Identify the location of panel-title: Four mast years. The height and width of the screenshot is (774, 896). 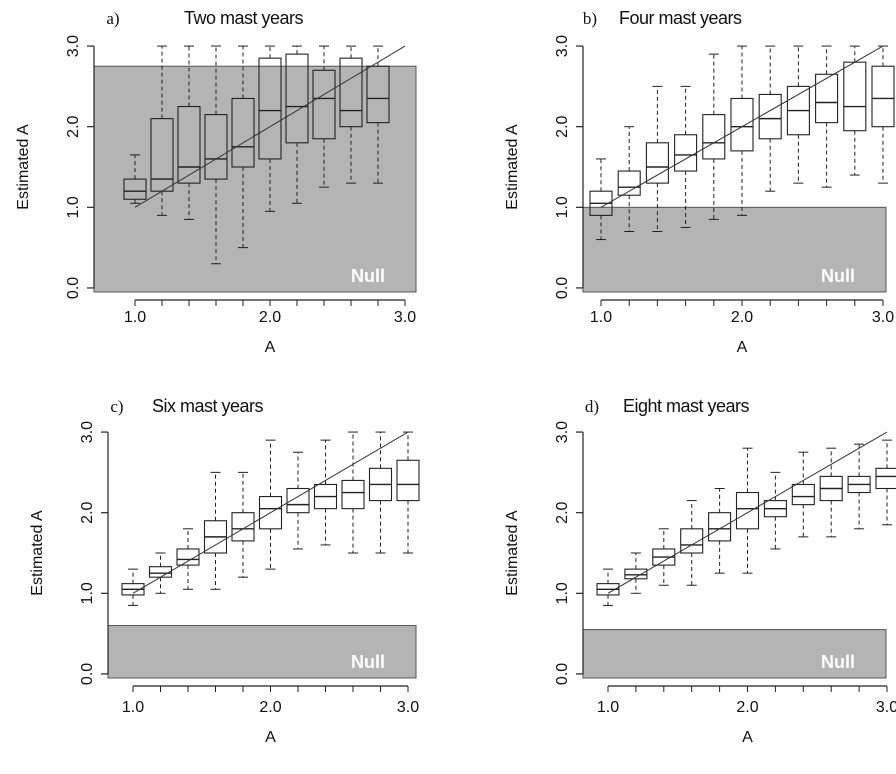
(680, 18).